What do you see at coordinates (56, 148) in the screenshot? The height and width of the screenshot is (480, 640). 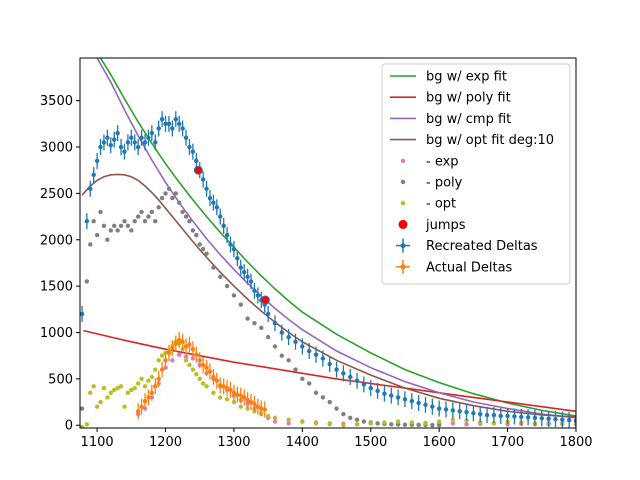 I see `y-tick-label: 3000` at bounding box center [56, 148].